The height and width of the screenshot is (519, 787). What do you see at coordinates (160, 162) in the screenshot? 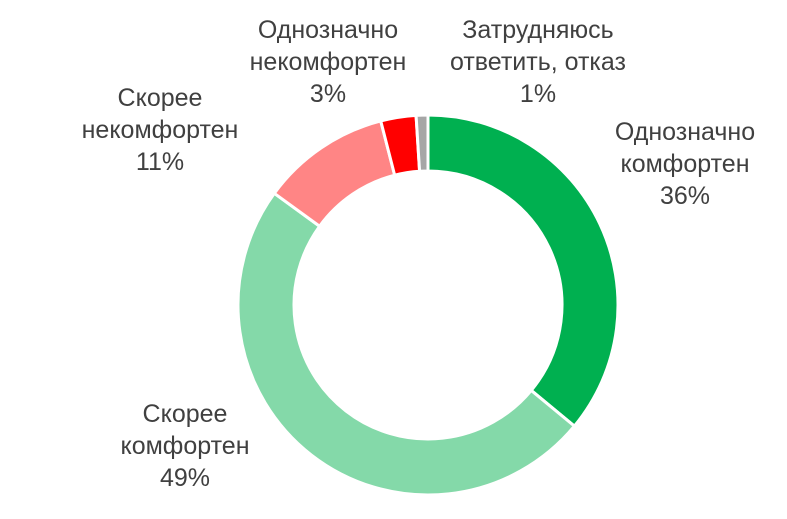
I see `slice-value-label: 11%` at bounding box center [160, 162].